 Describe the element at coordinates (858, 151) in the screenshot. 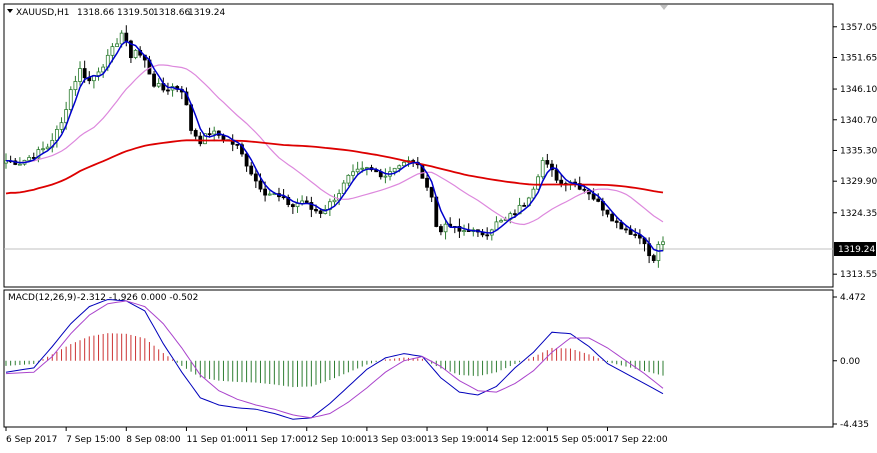

I see `price-tick-label: 1335.30` at that location.